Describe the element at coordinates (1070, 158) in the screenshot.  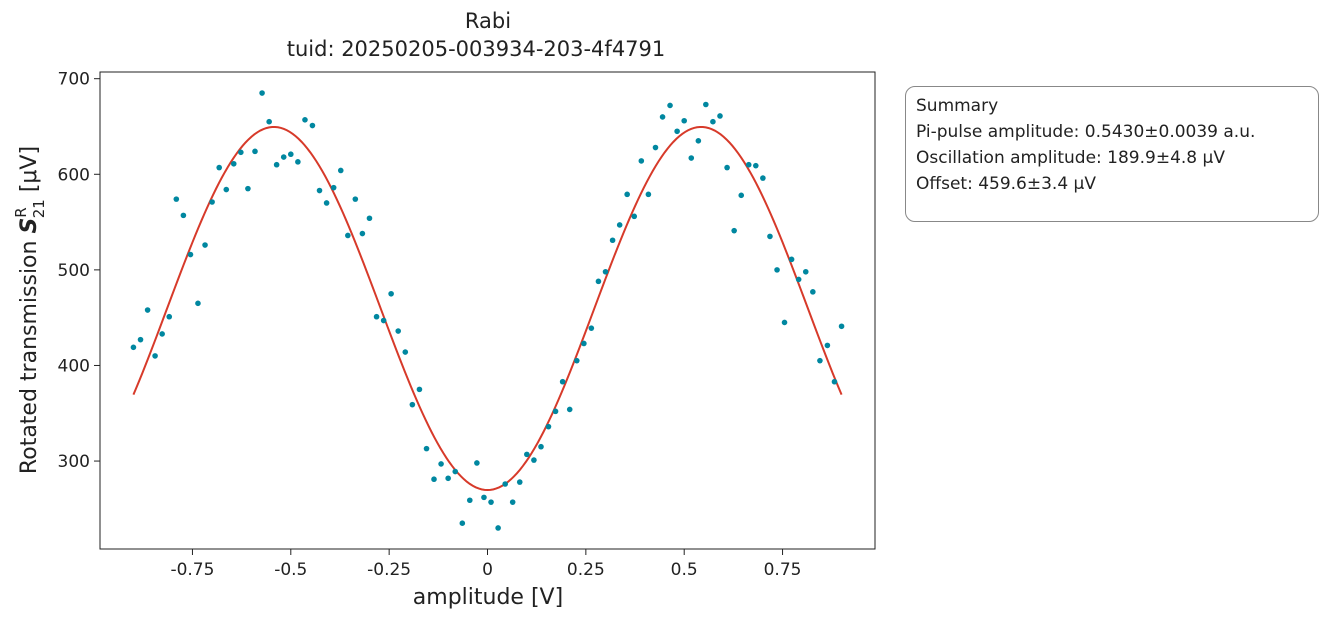
I see `summary-oscillation-line: Oscillation amplitude: 189.9±4.8 μV` at that location.